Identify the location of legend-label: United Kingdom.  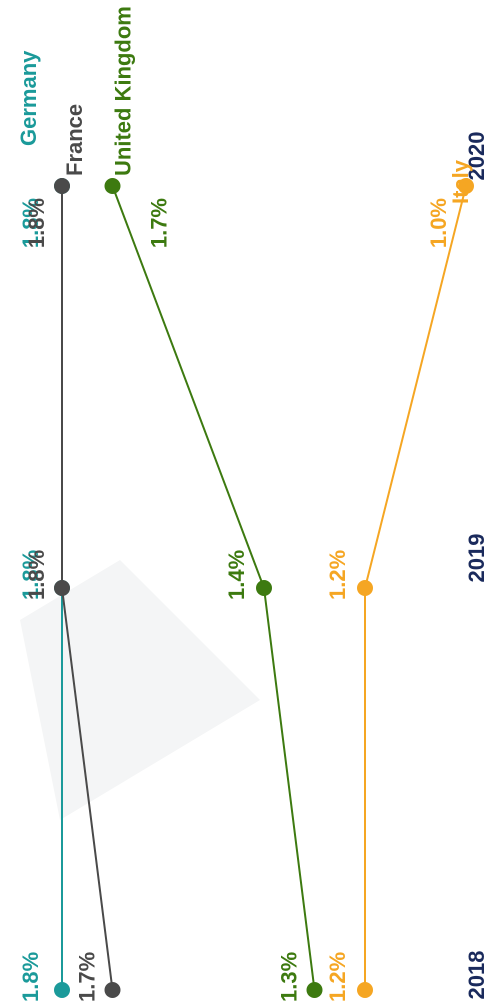
(122, 91).